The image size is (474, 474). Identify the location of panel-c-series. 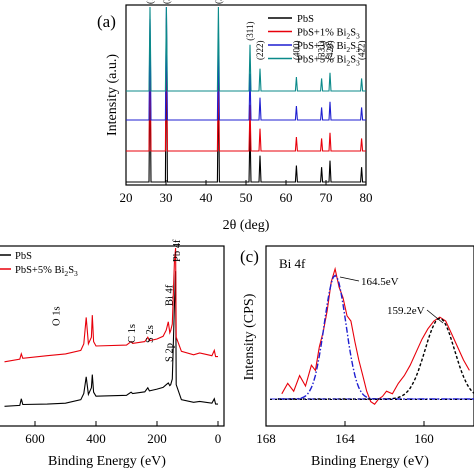
(372, 335).